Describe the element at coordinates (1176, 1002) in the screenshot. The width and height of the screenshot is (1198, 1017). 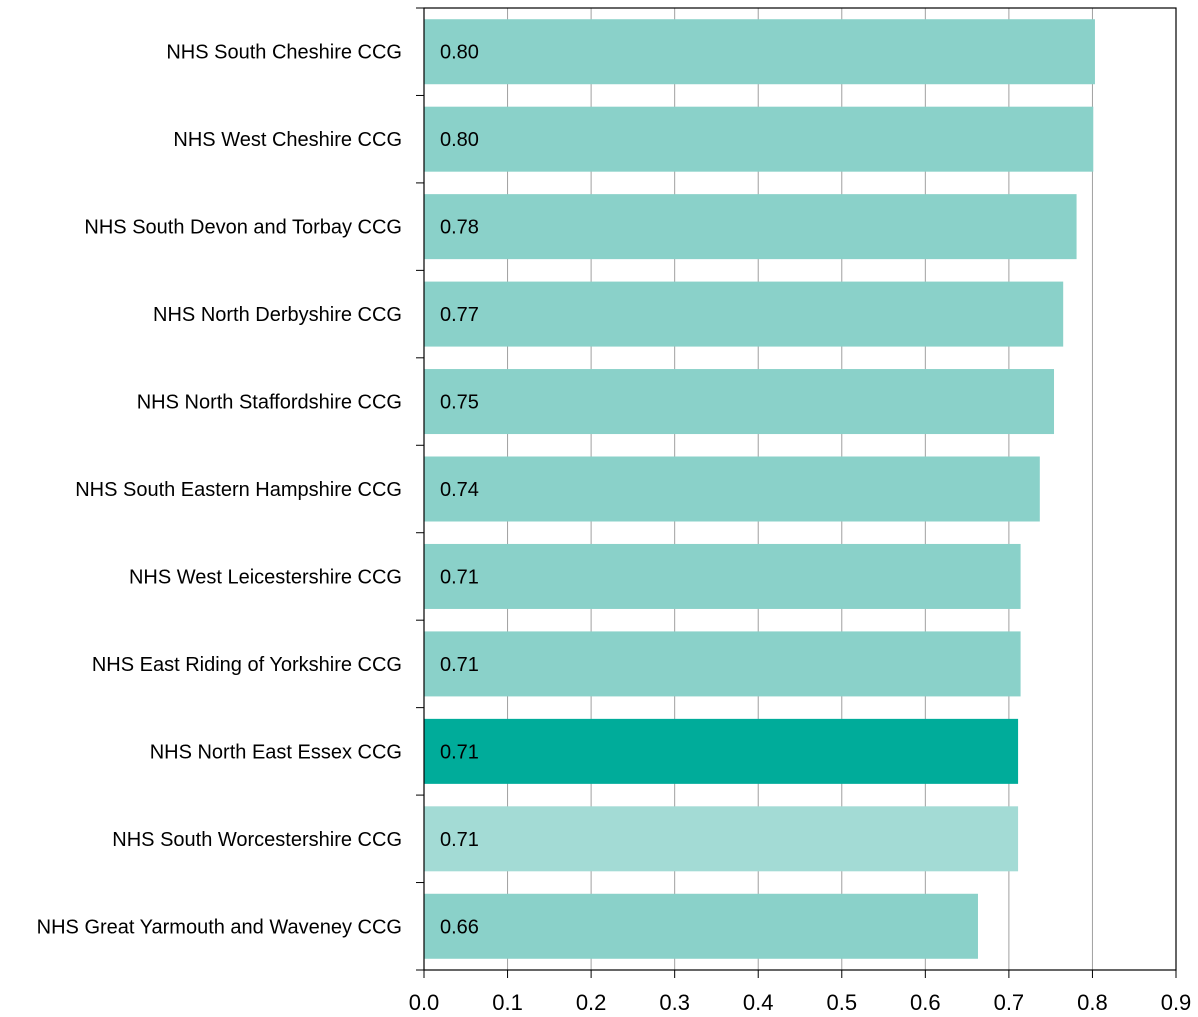
I see `x-tick-label: 0.9` at that location.